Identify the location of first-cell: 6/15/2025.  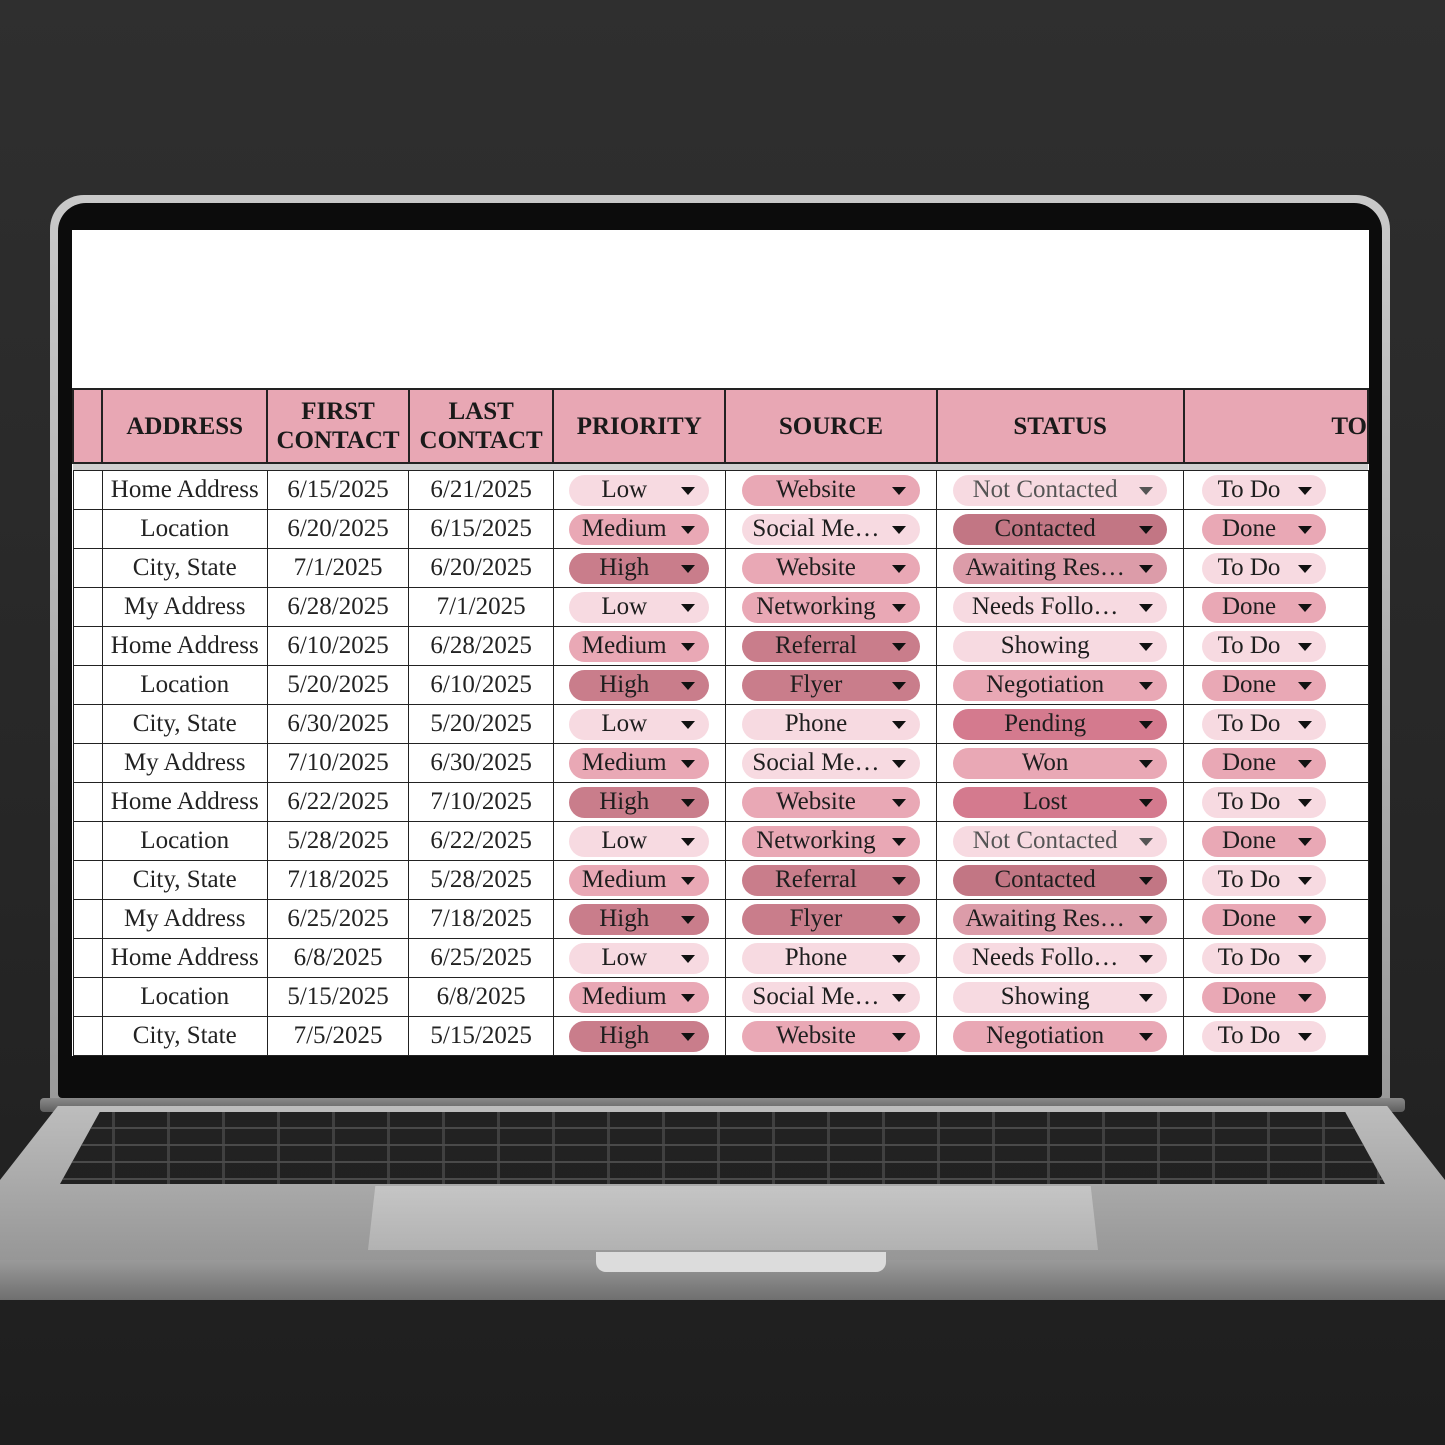
(338, 490).